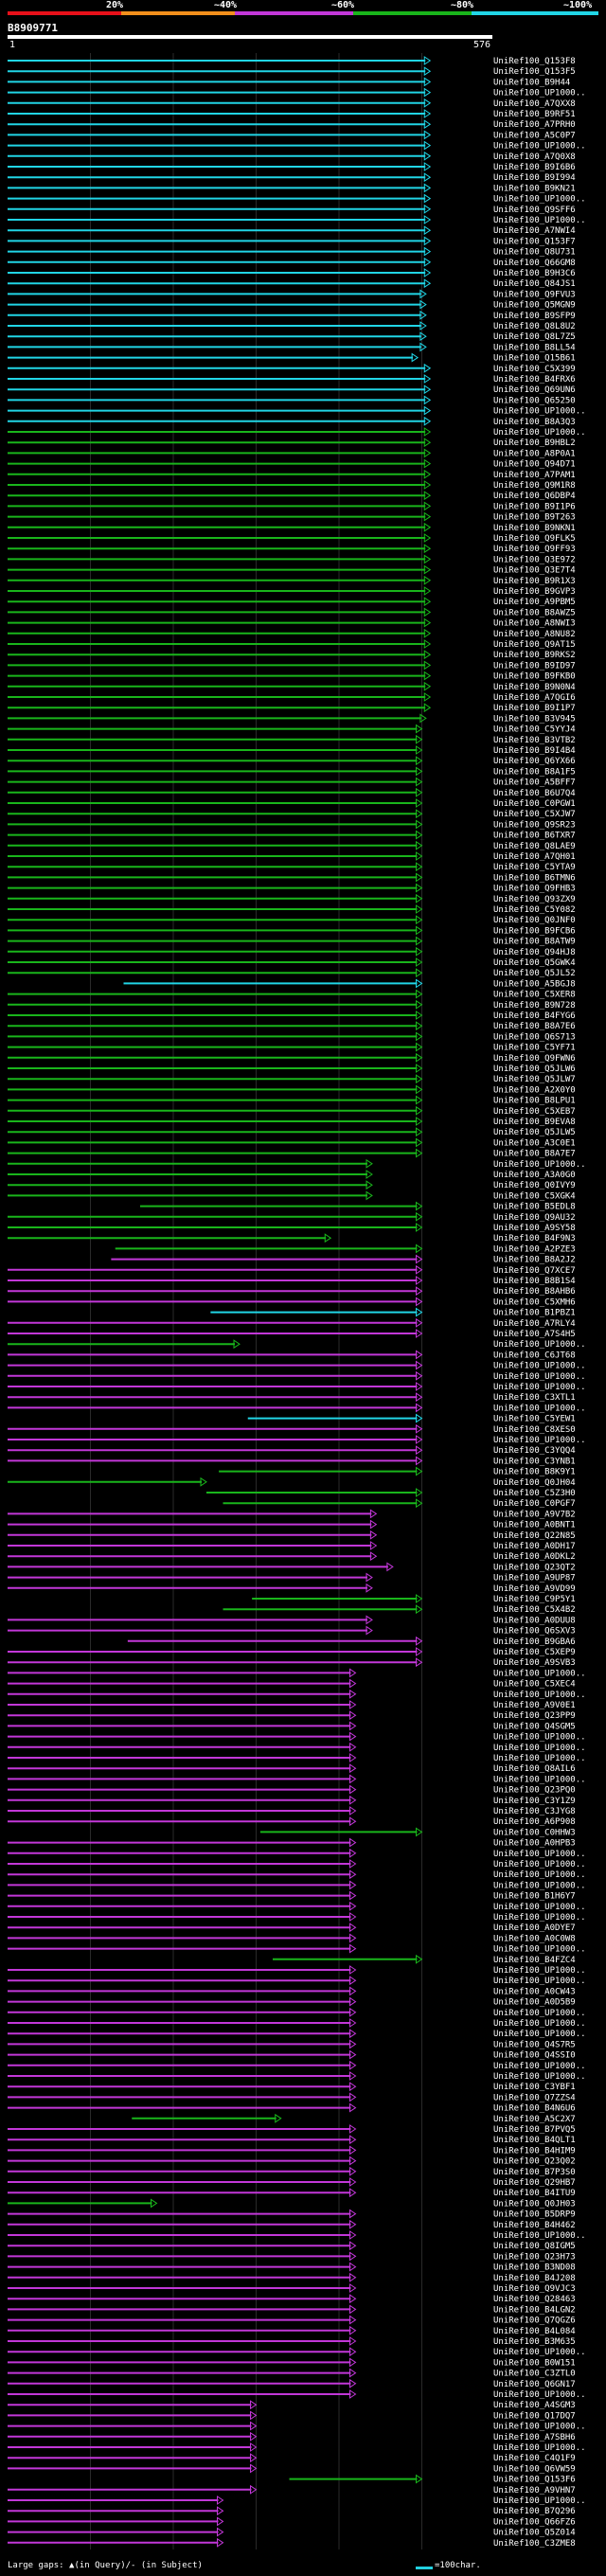 This screenshot has width=606, height=2576. I want to click on hit-label: UniRef100_Q3E972, so click(534, 559).